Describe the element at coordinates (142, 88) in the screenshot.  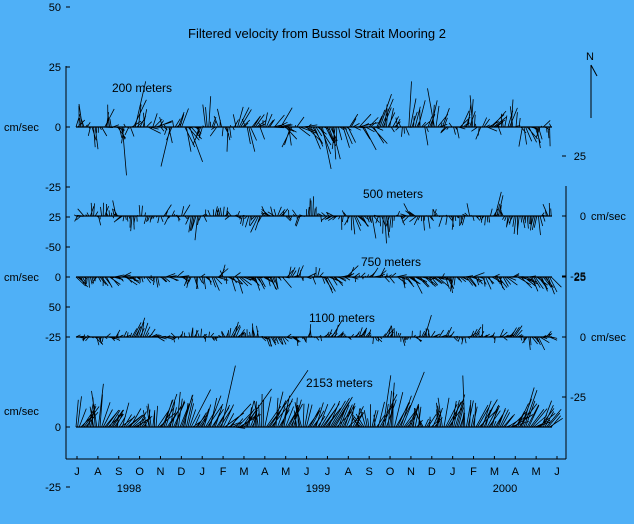
I see `depth-label: 200 meters` at that location.